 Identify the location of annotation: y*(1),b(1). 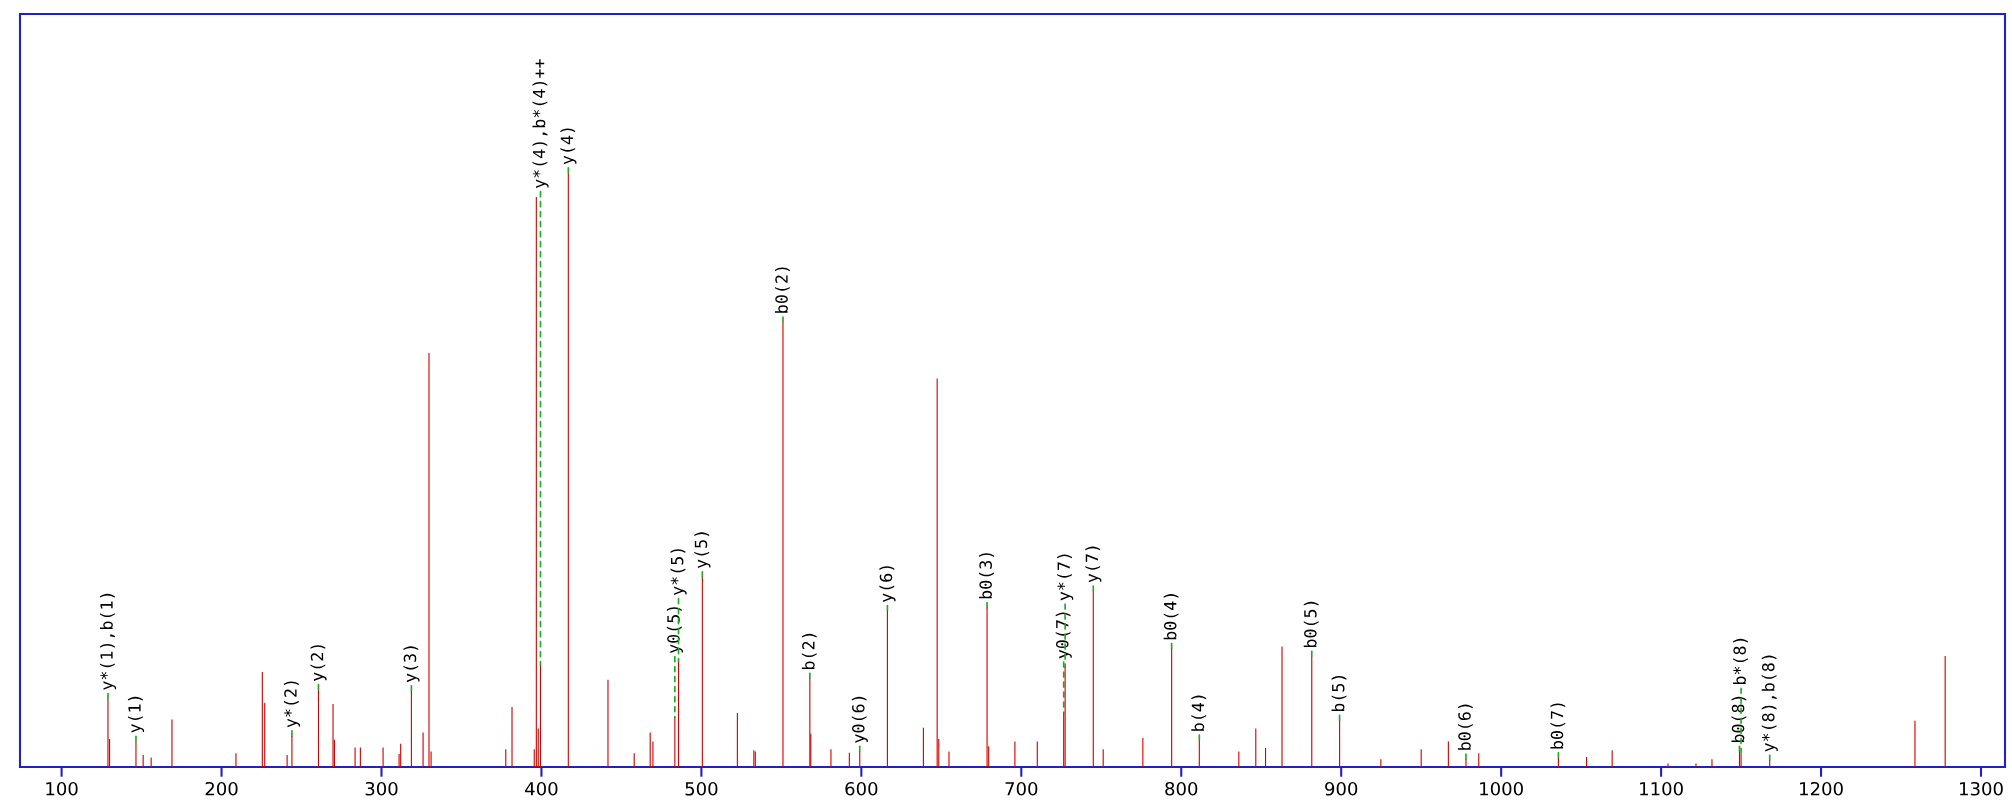
(108, 641).